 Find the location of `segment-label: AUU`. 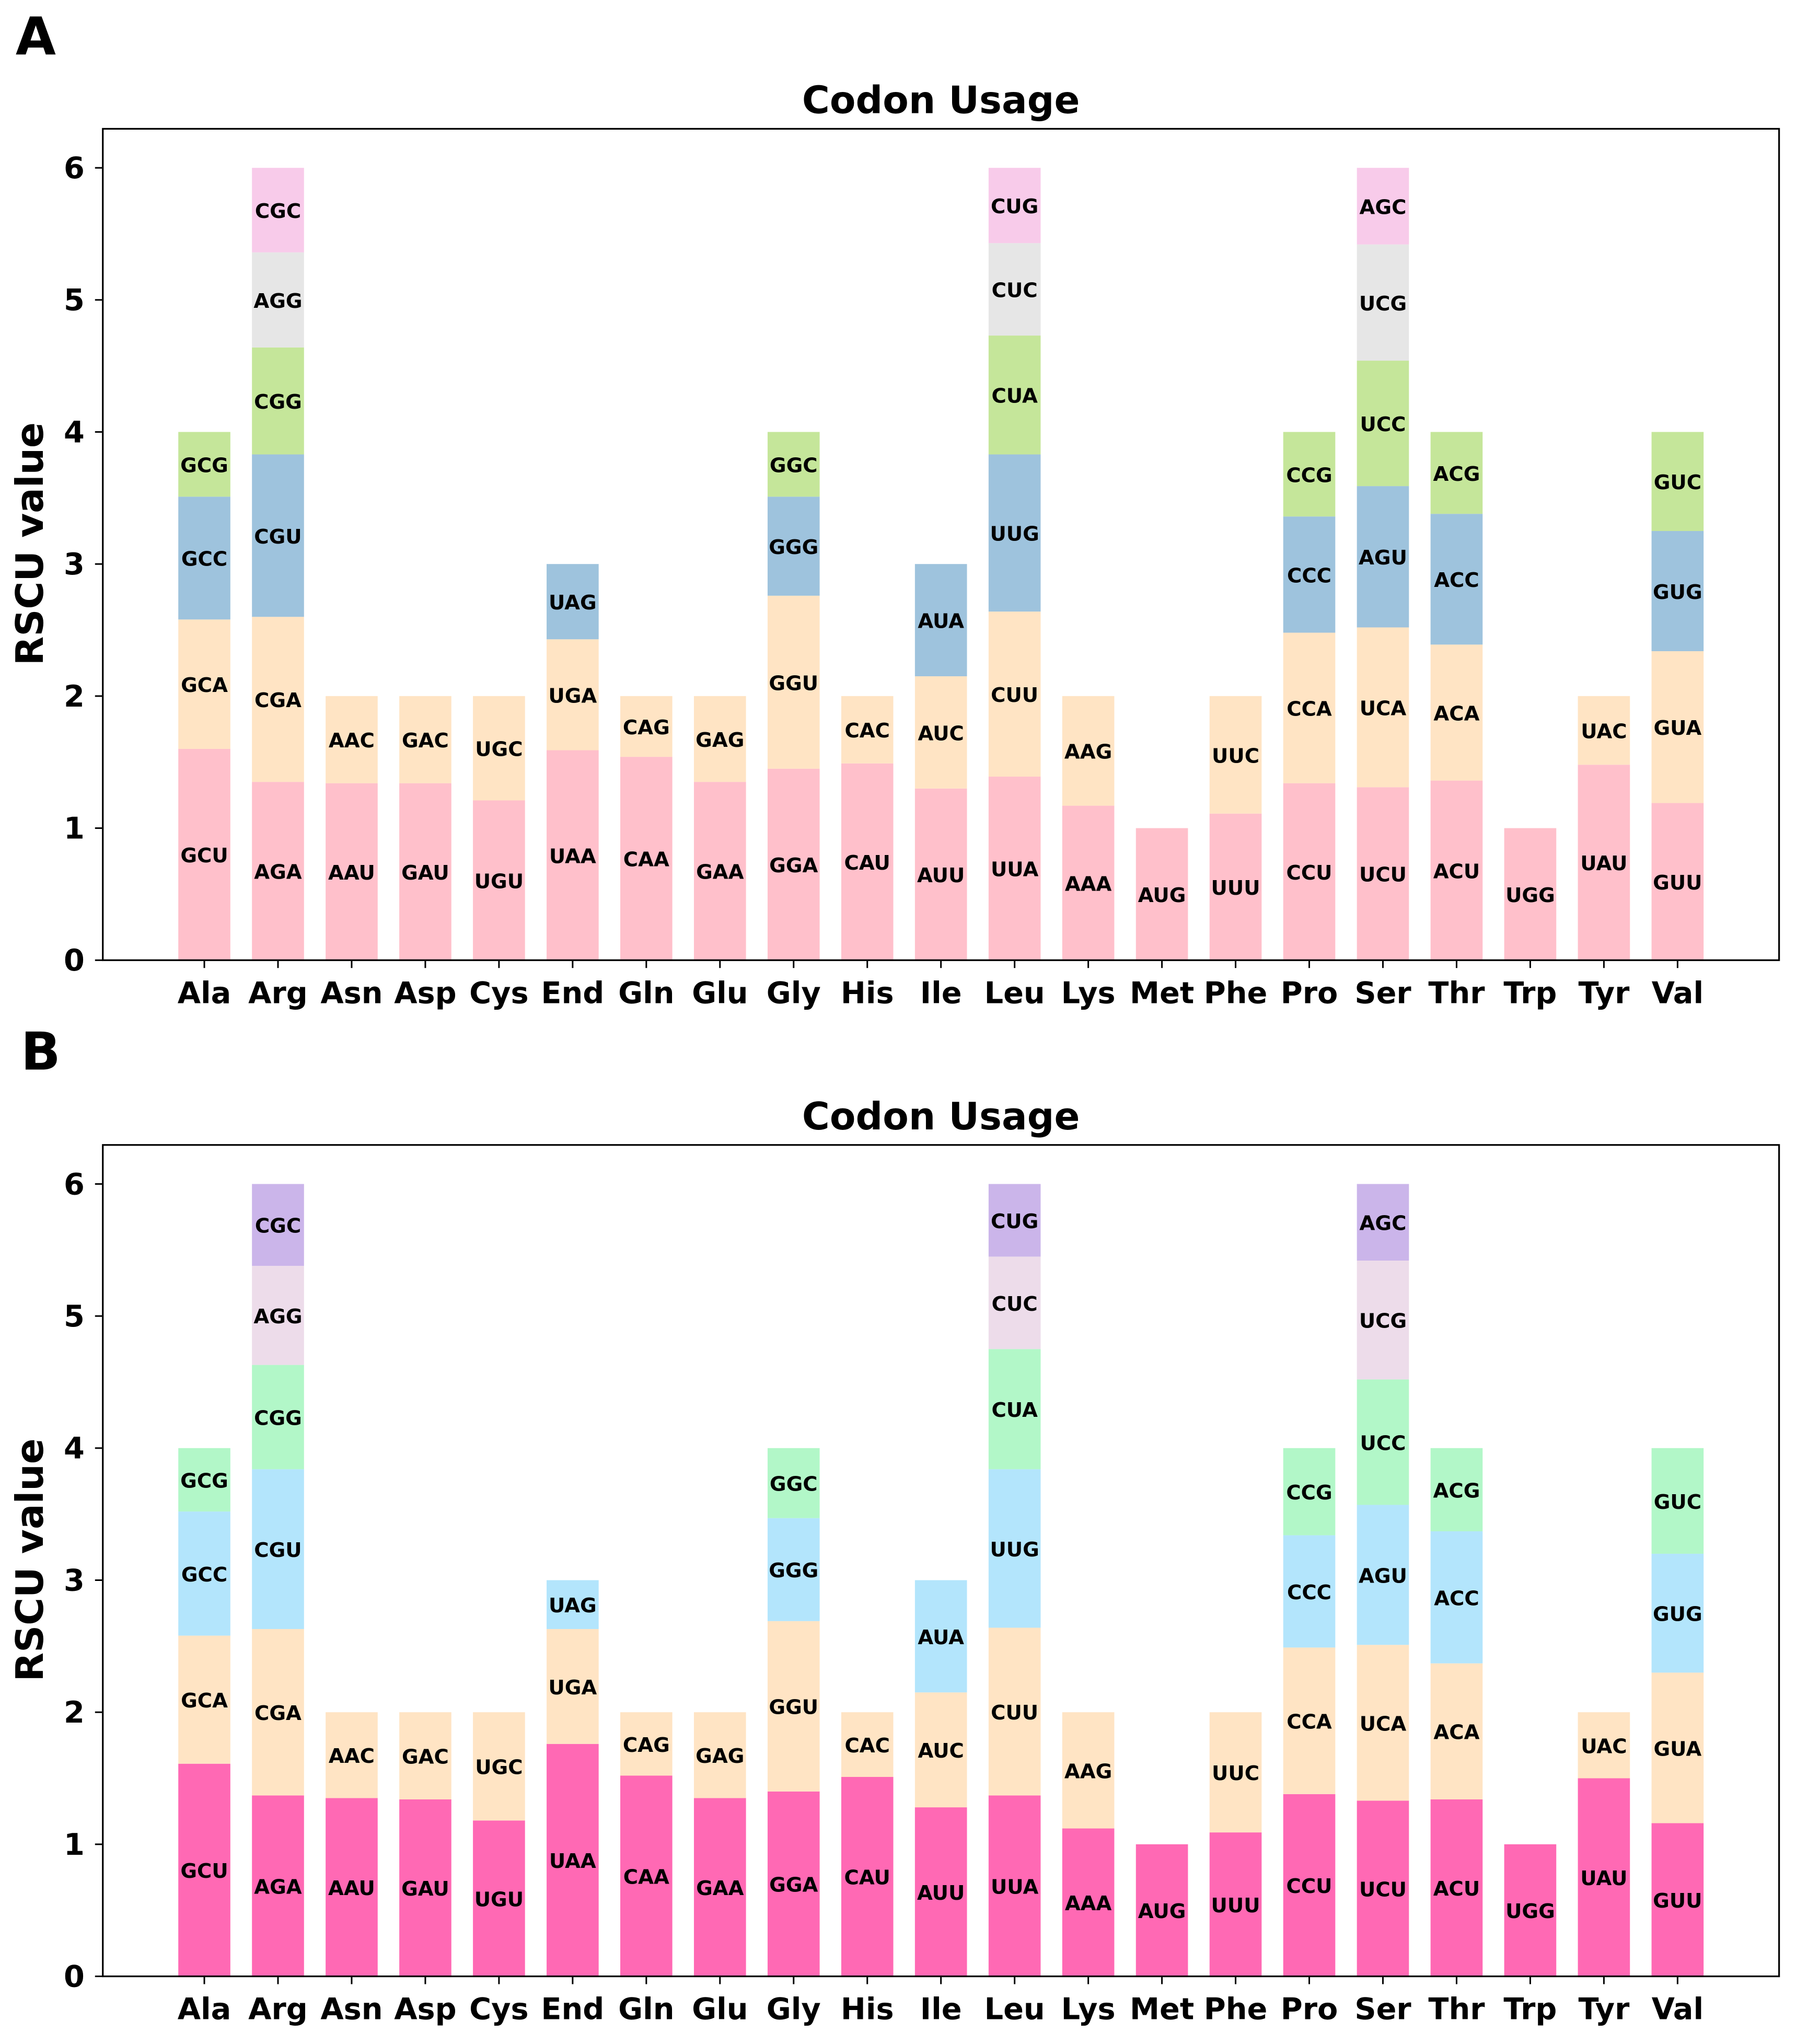

segment-label: AUU is located at coordinates (941, 1893).